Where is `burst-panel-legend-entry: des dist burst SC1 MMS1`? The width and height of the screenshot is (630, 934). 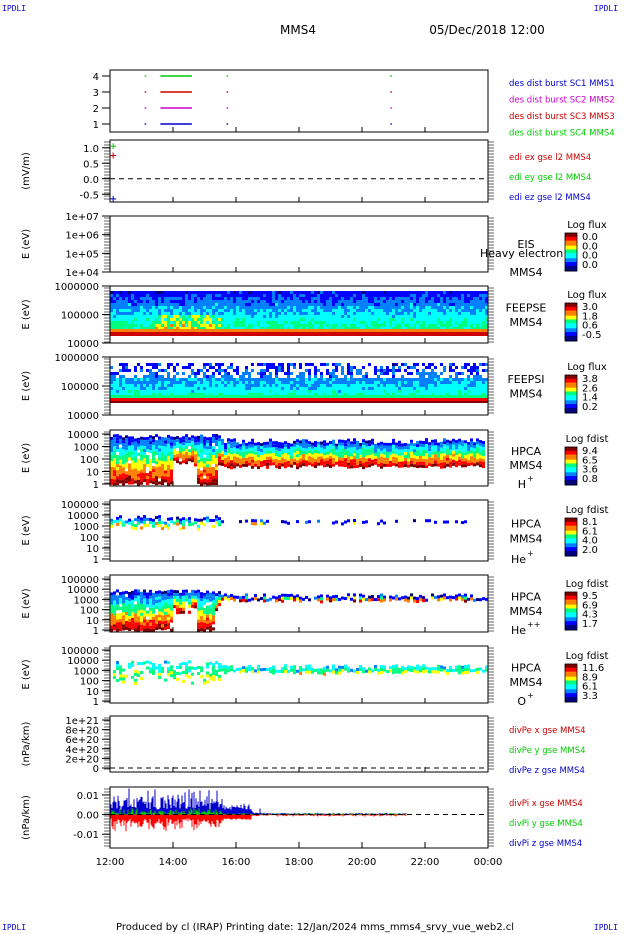
burst-panel-legend-entry: des dist burst SC1 MMS1 is located at coordinates (562, 84).